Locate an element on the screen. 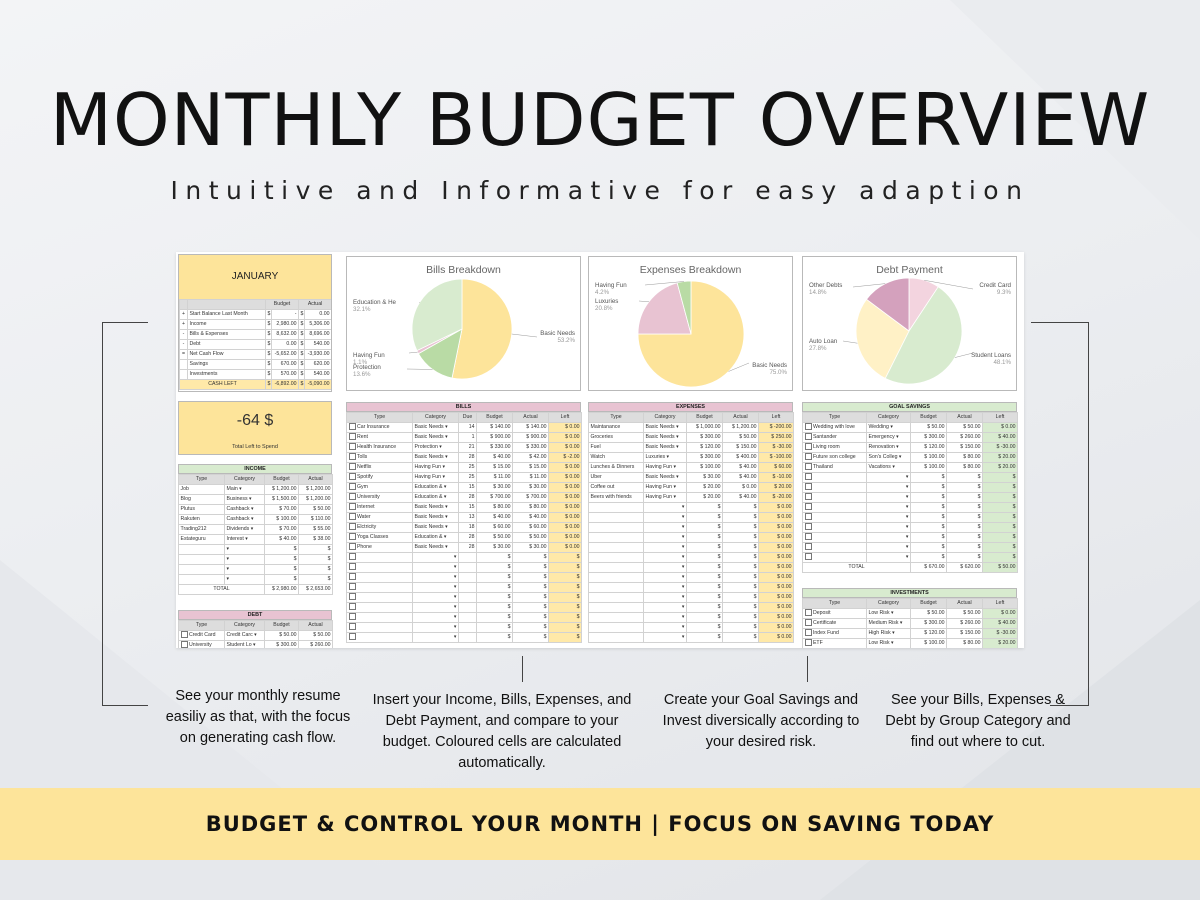  type-cell: Index Fund is located at coordinates (834, 633).